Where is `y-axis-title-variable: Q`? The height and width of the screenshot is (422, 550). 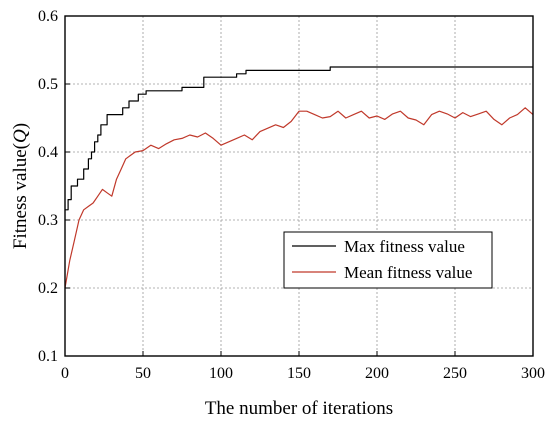
y-axis-title-variable: Q is located at coordinates (20, 136).